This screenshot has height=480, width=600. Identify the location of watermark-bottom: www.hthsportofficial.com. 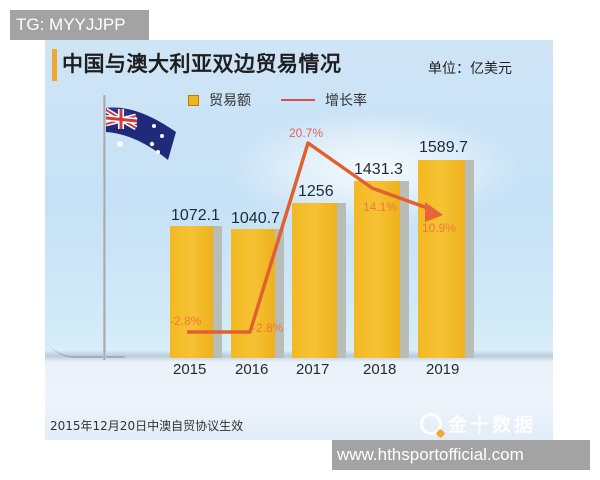
(461, 455).